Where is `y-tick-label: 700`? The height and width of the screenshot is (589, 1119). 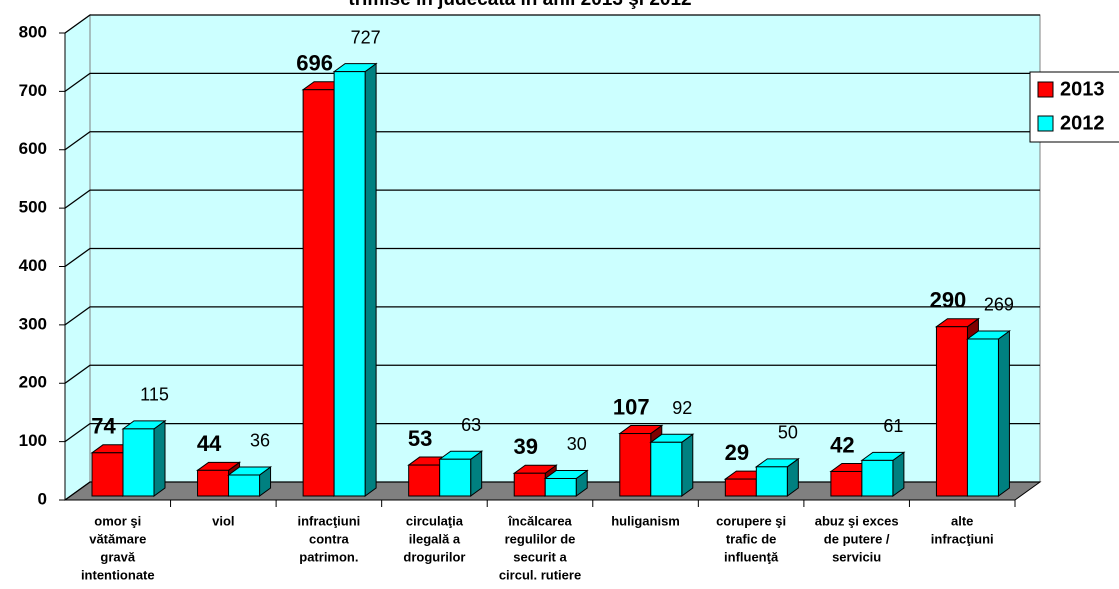 y-tick-label: 700 is located at coordinates (33, 90).